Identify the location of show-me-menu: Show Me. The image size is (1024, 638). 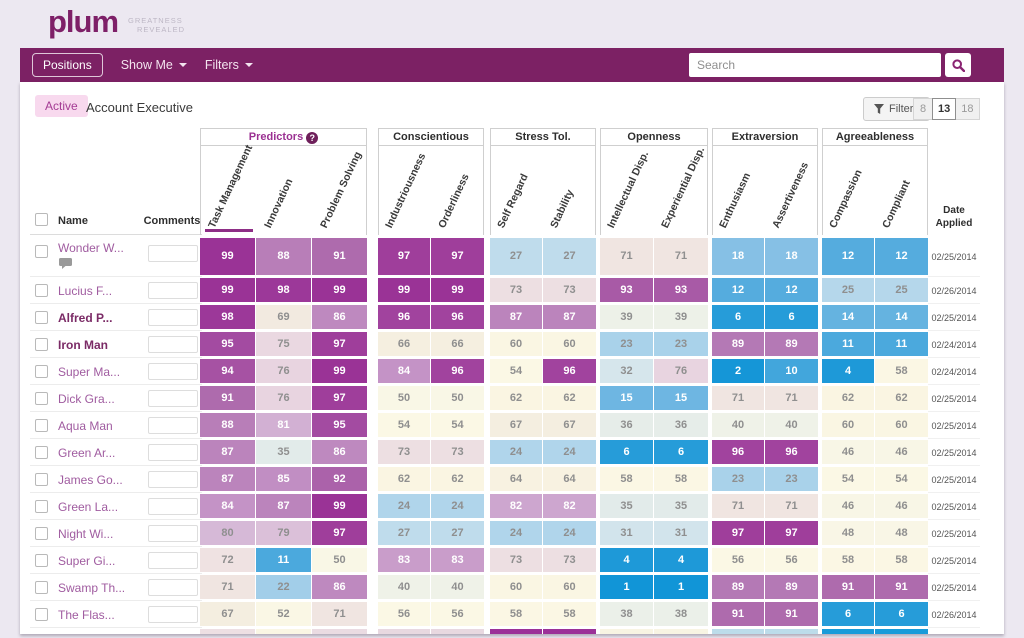
(154, 65).